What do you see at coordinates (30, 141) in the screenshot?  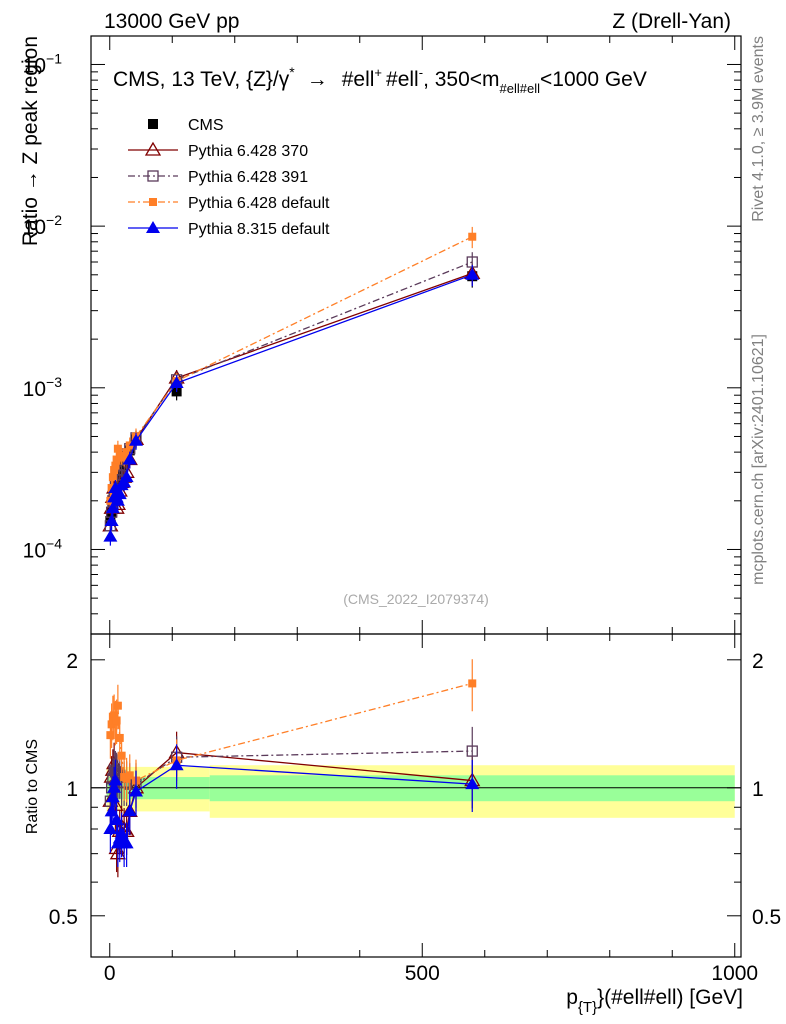 I see `y-axis-label: Ratio → Z peak region` at bounding box center [30, 141].